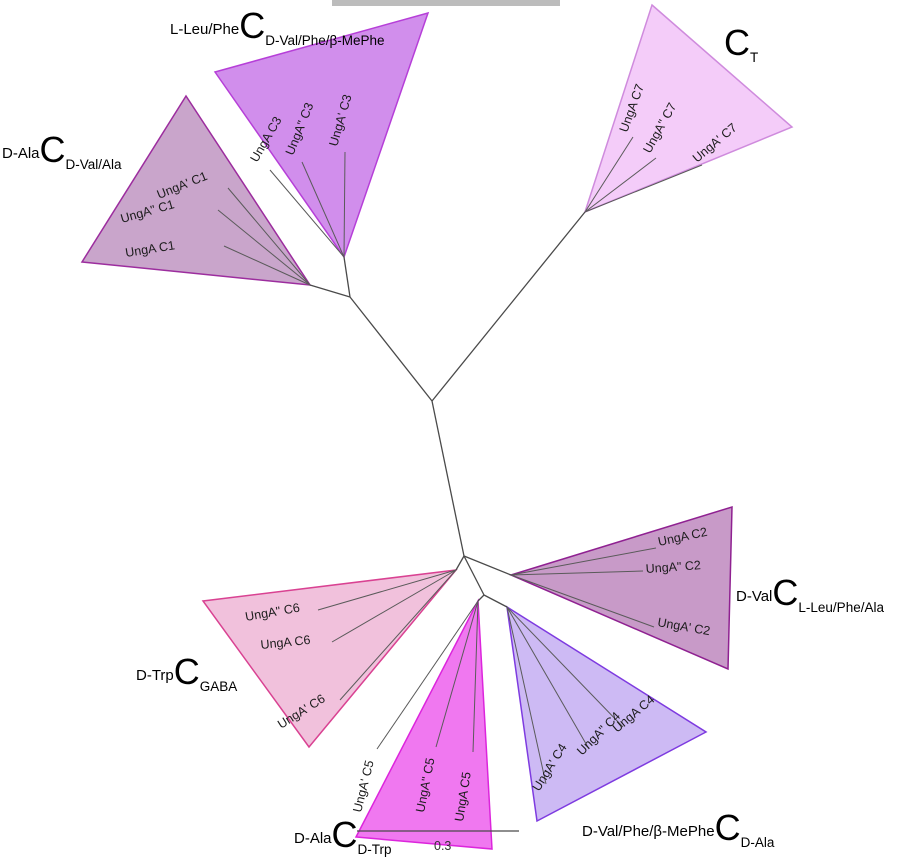  Describe the element at coordinates (196, 190) in the screenshot. I see `clade-triangle-c1` at that location.